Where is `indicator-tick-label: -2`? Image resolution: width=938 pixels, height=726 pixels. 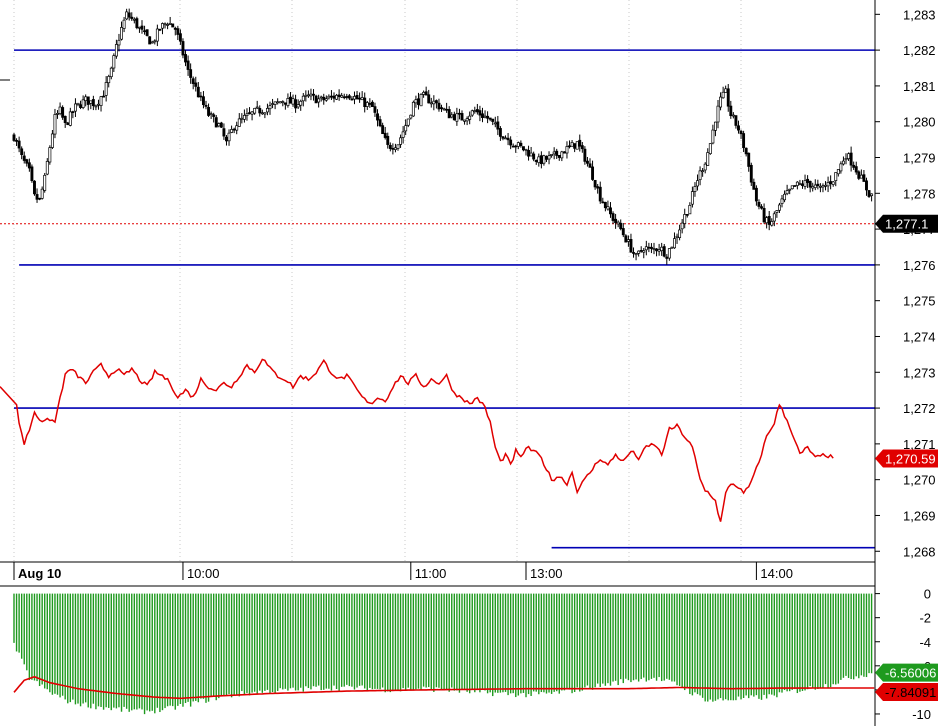
indicator-tick-label: -2 is located at coordinates (925, 618).